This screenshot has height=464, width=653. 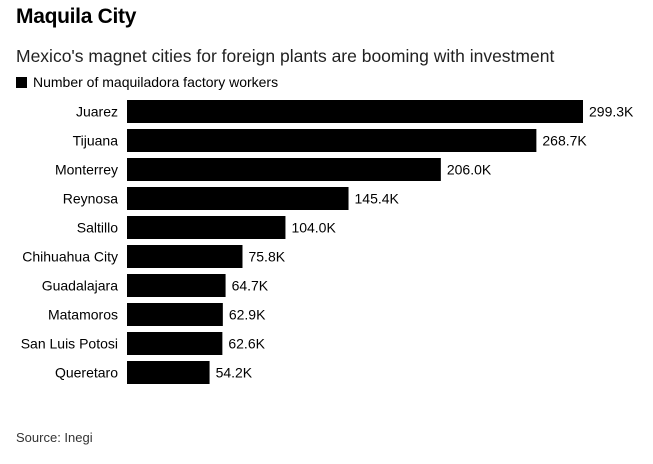 What do you see at coordinates (332, 140) in the screenshot?
I see `bar-tijuana` at bounding box center [332, 140].